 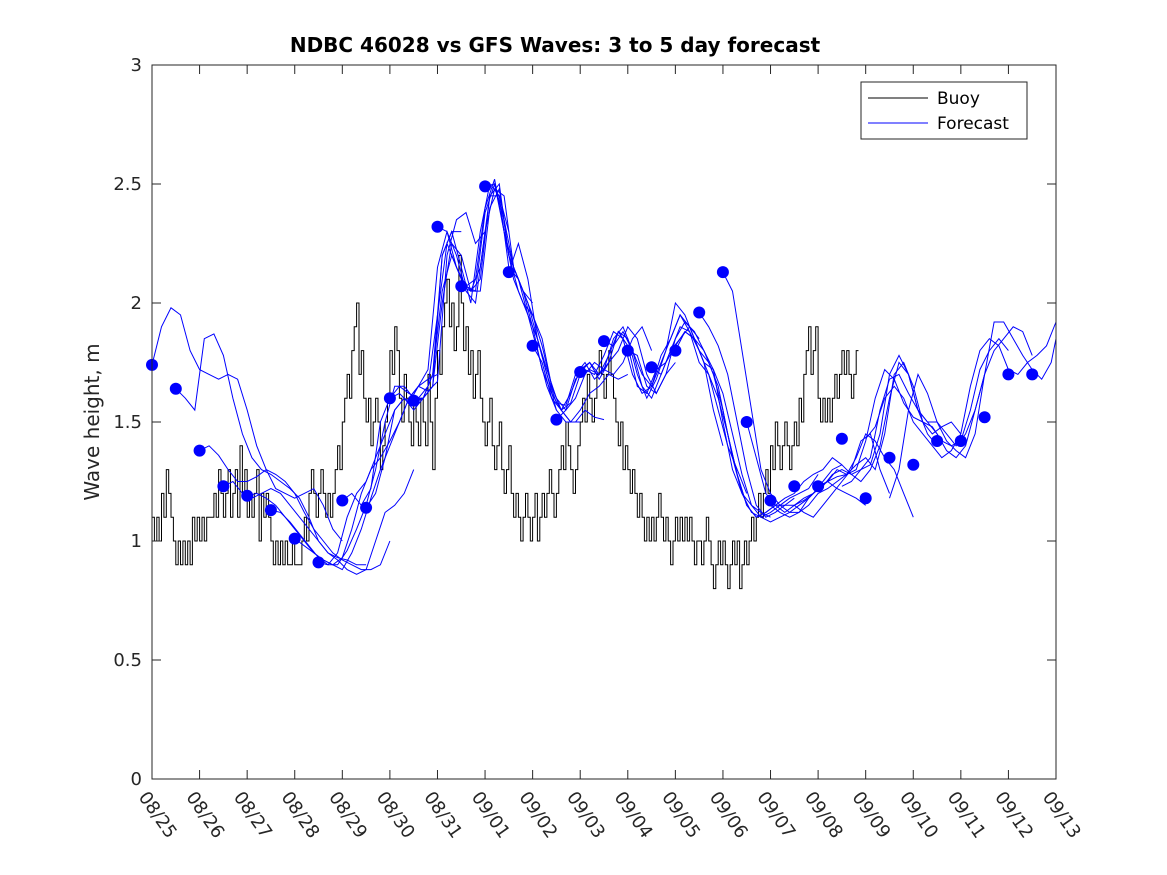 I want to click on y-tick-label: 2, so click(x=136, y=303).